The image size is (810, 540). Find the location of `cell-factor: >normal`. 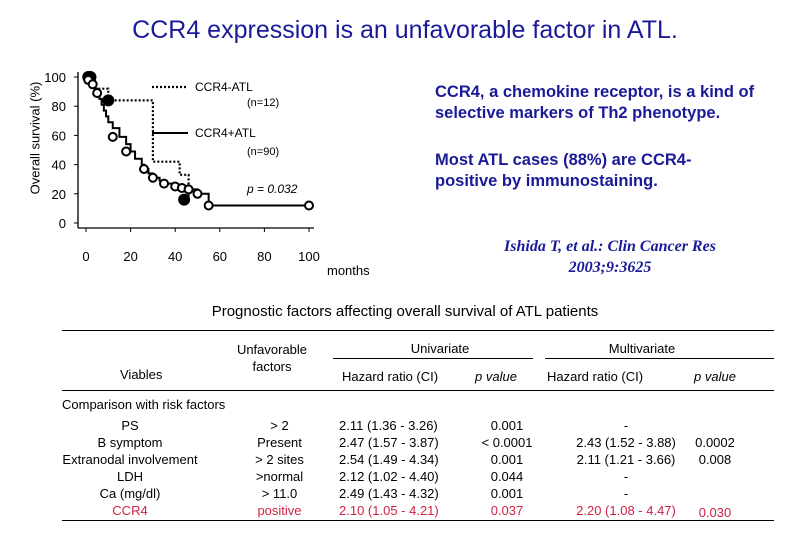

cell-factor: >normal is located at coordinates (279, 476).